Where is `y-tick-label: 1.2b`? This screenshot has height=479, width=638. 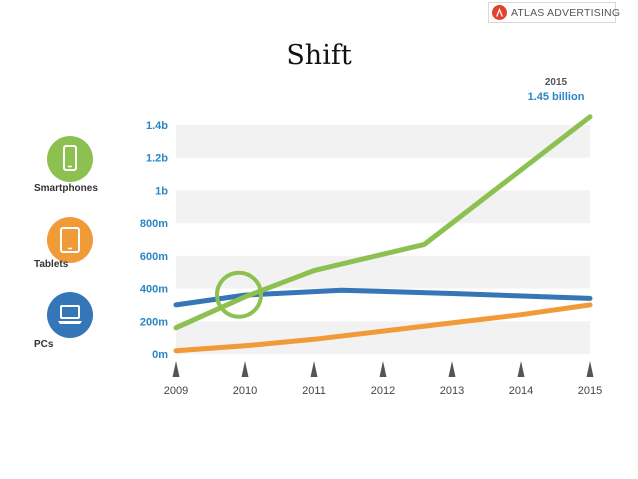
y-tick-label: 1.2b is located at coordinates (157, 159).